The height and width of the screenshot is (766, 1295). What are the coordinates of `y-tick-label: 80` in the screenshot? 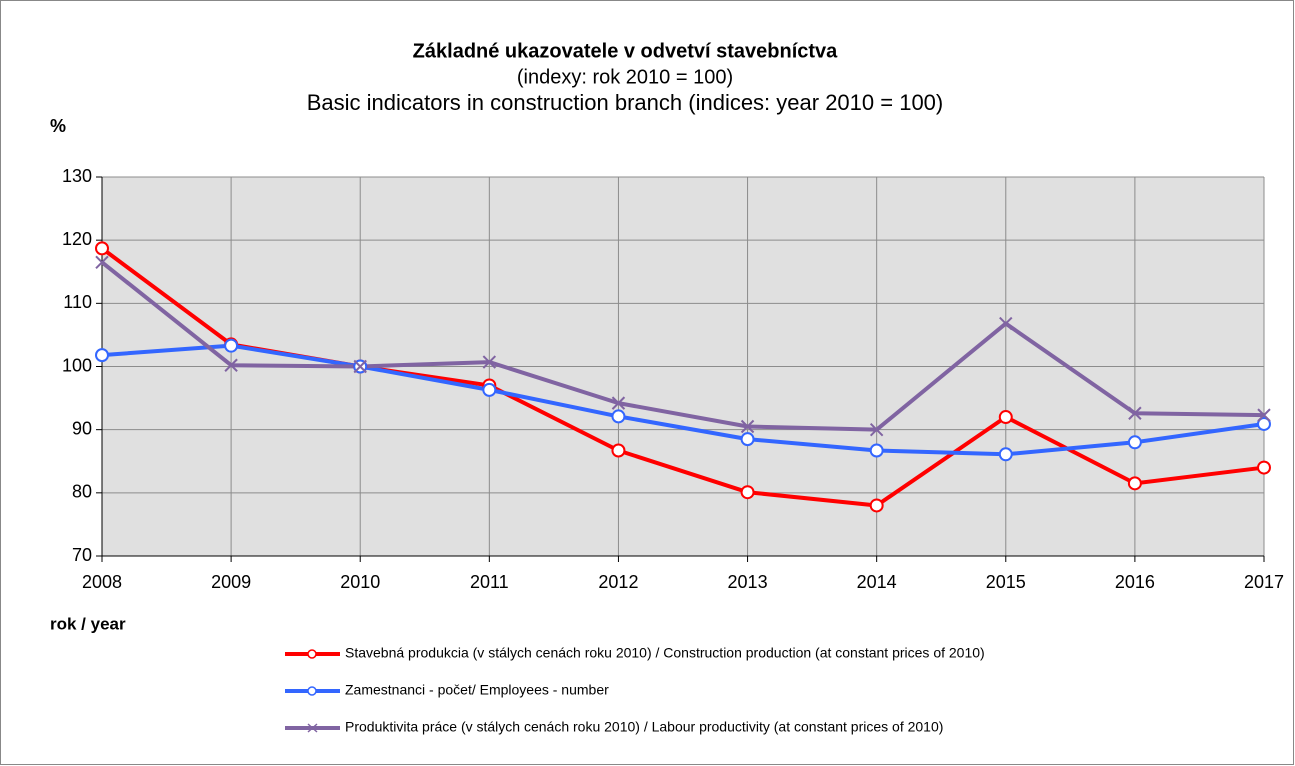 It's located at (82, 492).